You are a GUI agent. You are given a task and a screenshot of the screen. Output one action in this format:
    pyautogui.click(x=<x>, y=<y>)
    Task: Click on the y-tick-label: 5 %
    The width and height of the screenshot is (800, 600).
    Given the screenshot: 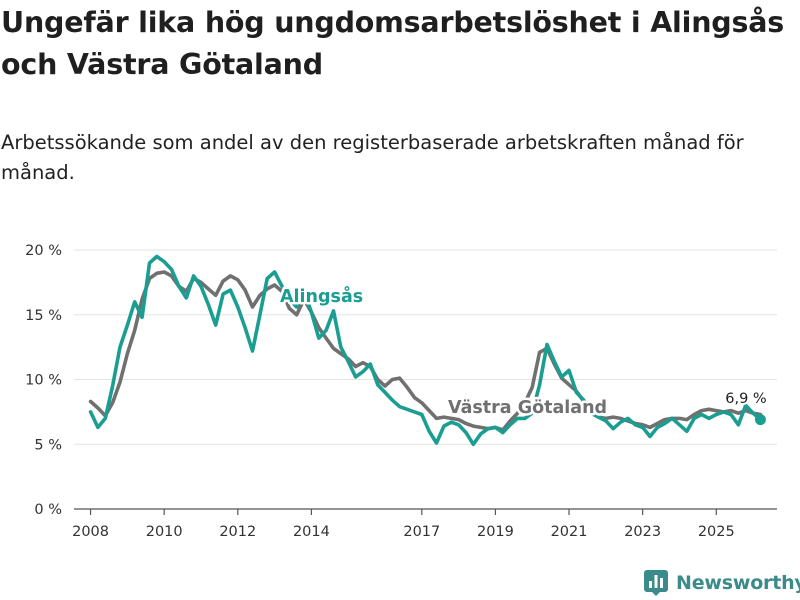 What is the action you would take?
    pyautogui.click(x=48, y=445)
    